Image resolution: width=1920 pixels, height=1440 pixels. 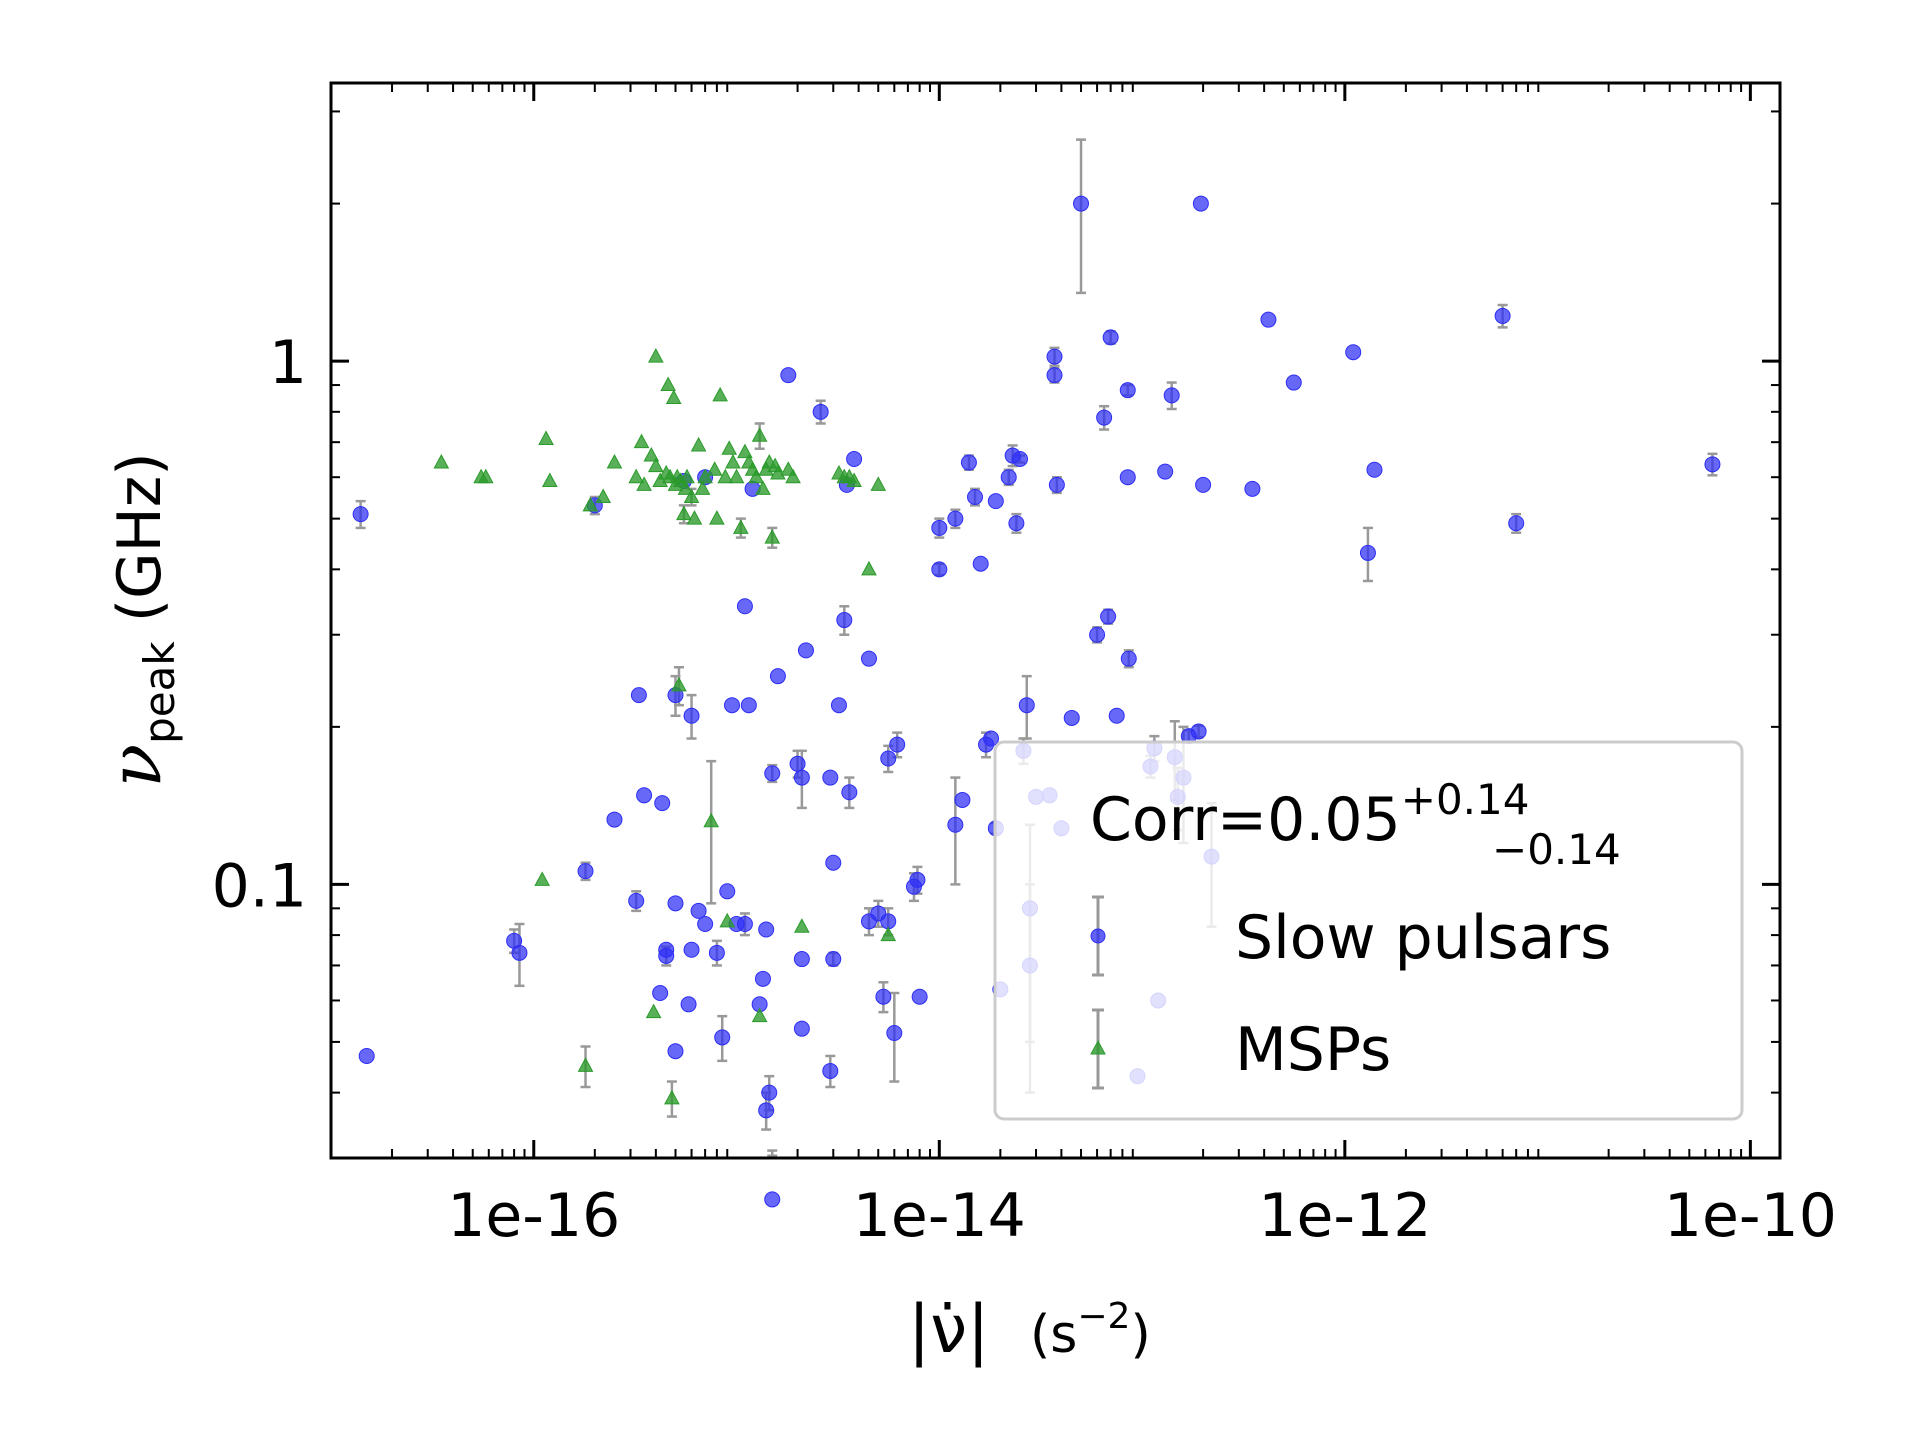 What do you see at coordinates (1245, 820) in the screenshot?
I see `corr-main: Corr=0.05` at bounding box center [1245, 820].